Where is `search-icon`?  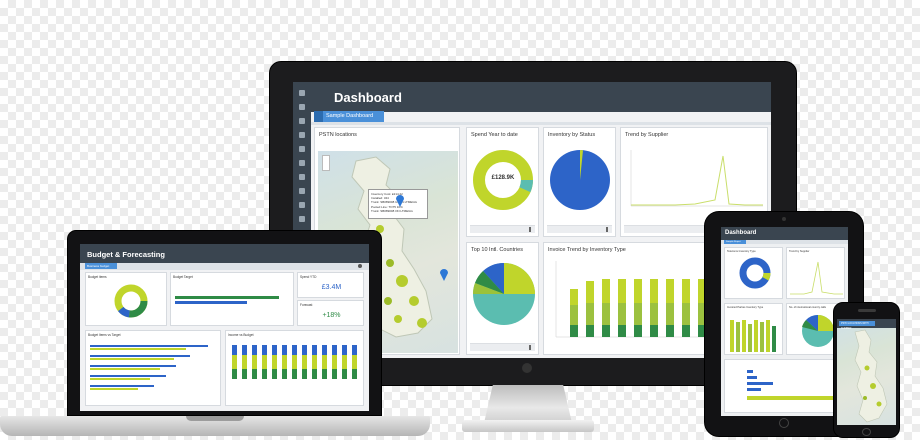
search-icon is located at coordinates (302, 107).